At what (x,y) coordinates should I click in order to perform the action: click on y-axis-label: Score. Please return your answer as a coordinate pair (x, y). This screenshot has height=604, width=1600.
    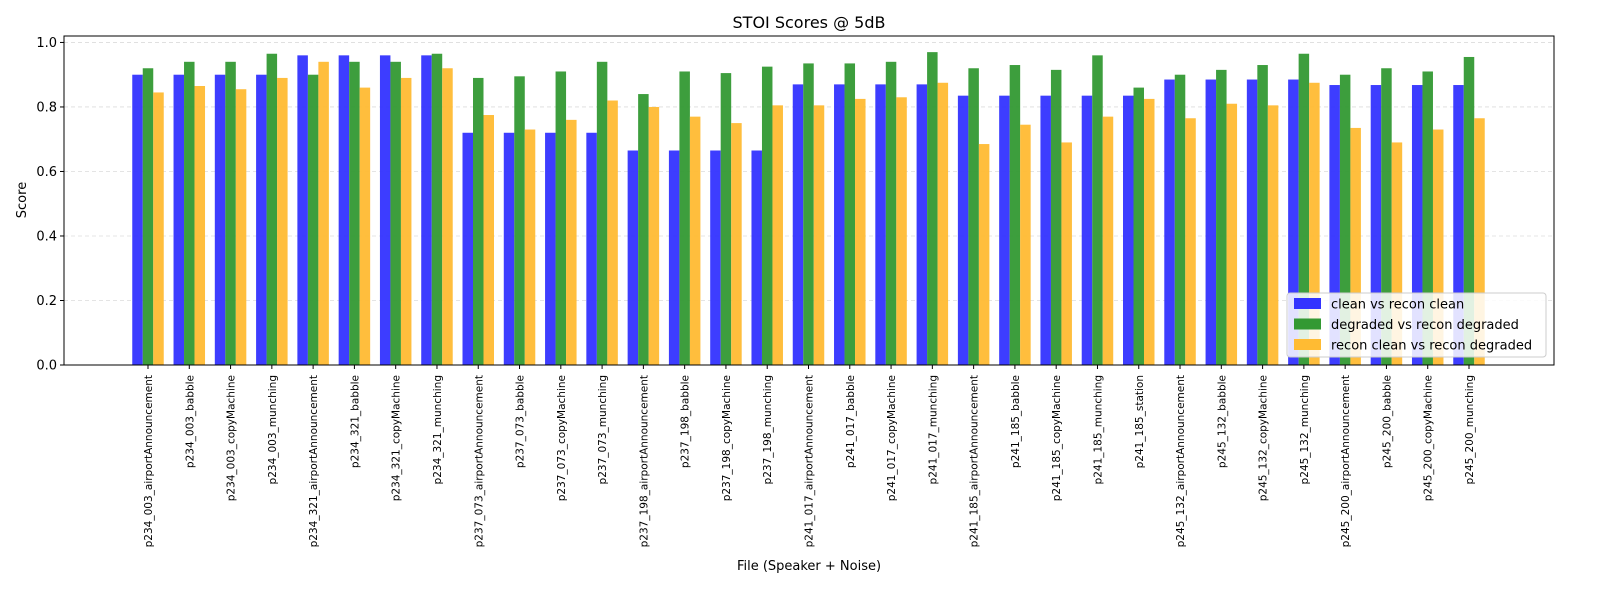
    Looking at the image, I should click on (22, 200).